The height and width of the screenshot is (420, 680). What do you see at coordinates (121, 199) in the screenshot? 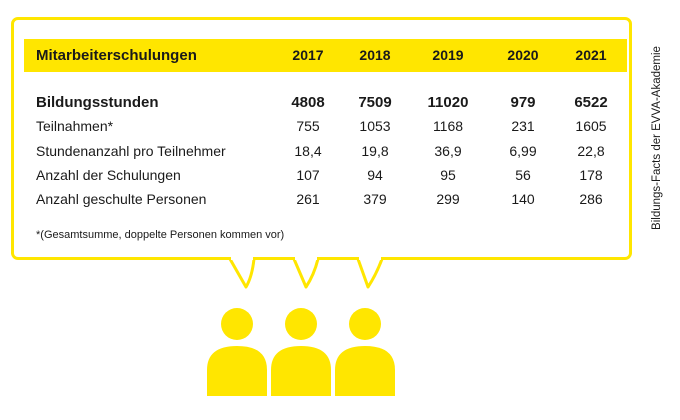
I see `row-label: Anzahl geschulte Personen` at bounding box center [121, 199].